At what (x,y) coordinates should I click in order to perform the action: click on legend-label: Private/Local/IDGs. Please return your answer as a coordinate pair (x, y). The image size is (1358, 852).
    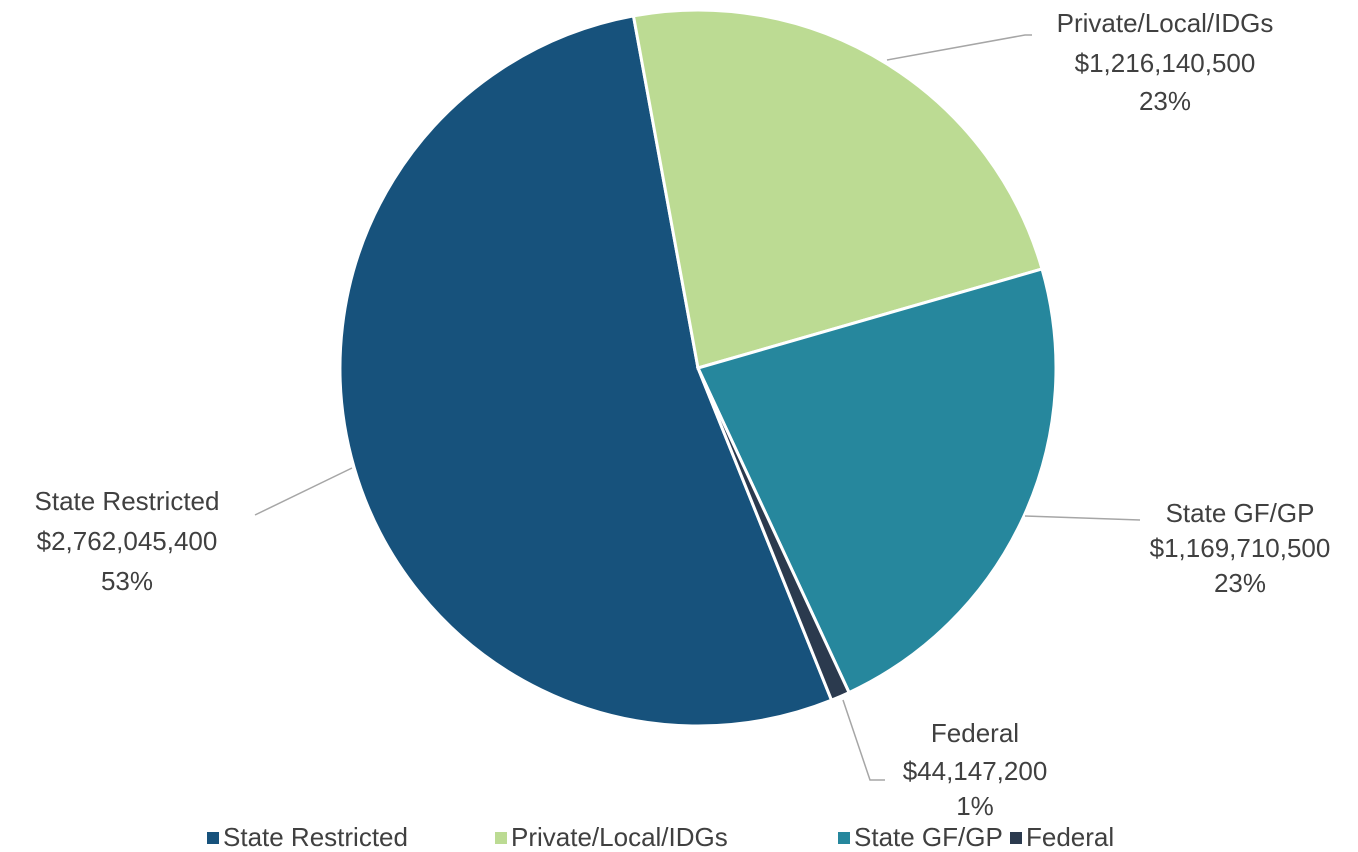
    Looking at the image, I should click on (619, 837).